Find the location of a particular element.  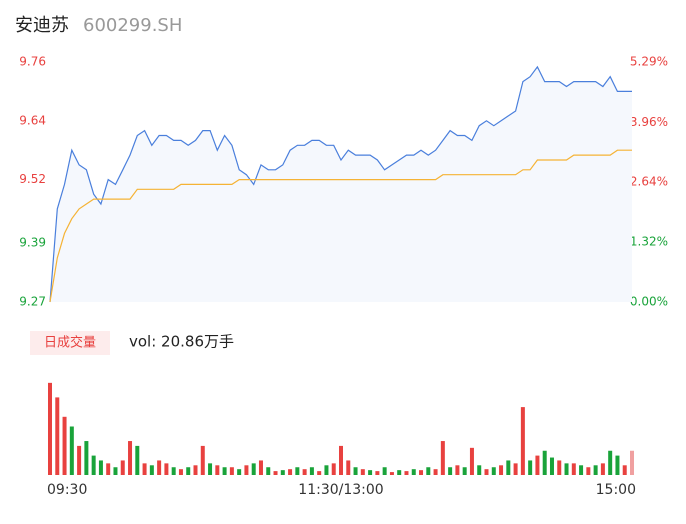

stock-name: 安迪苏 is located at coordinates (42, 25).